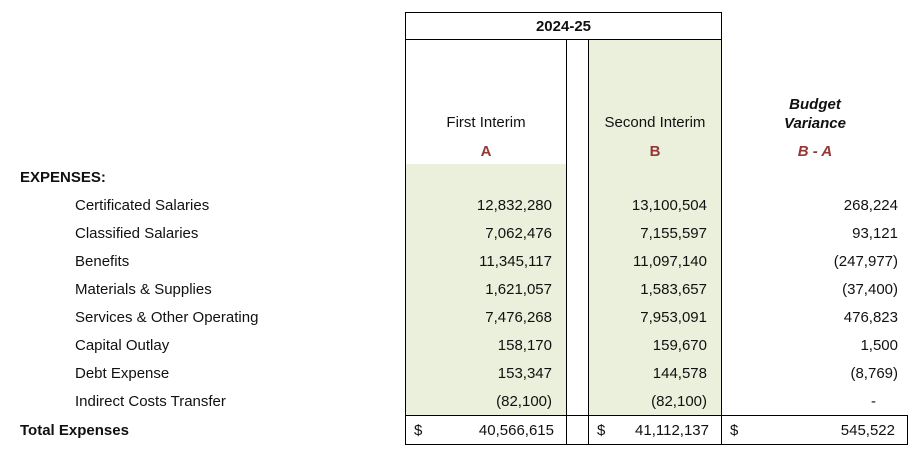 This screenshot has height=465, width=912. I want to click on cell-second-interim: 159,670, so click(655, 345).